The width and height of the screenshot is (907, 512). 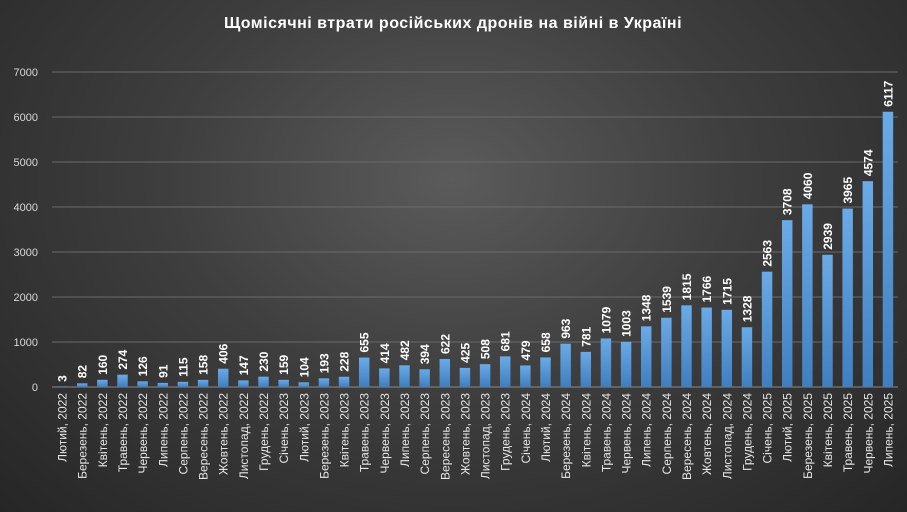 What do you see at coordinates (183, 367) in the screenshot?
I see `data-label: 115` at bounding box center [183, 367].